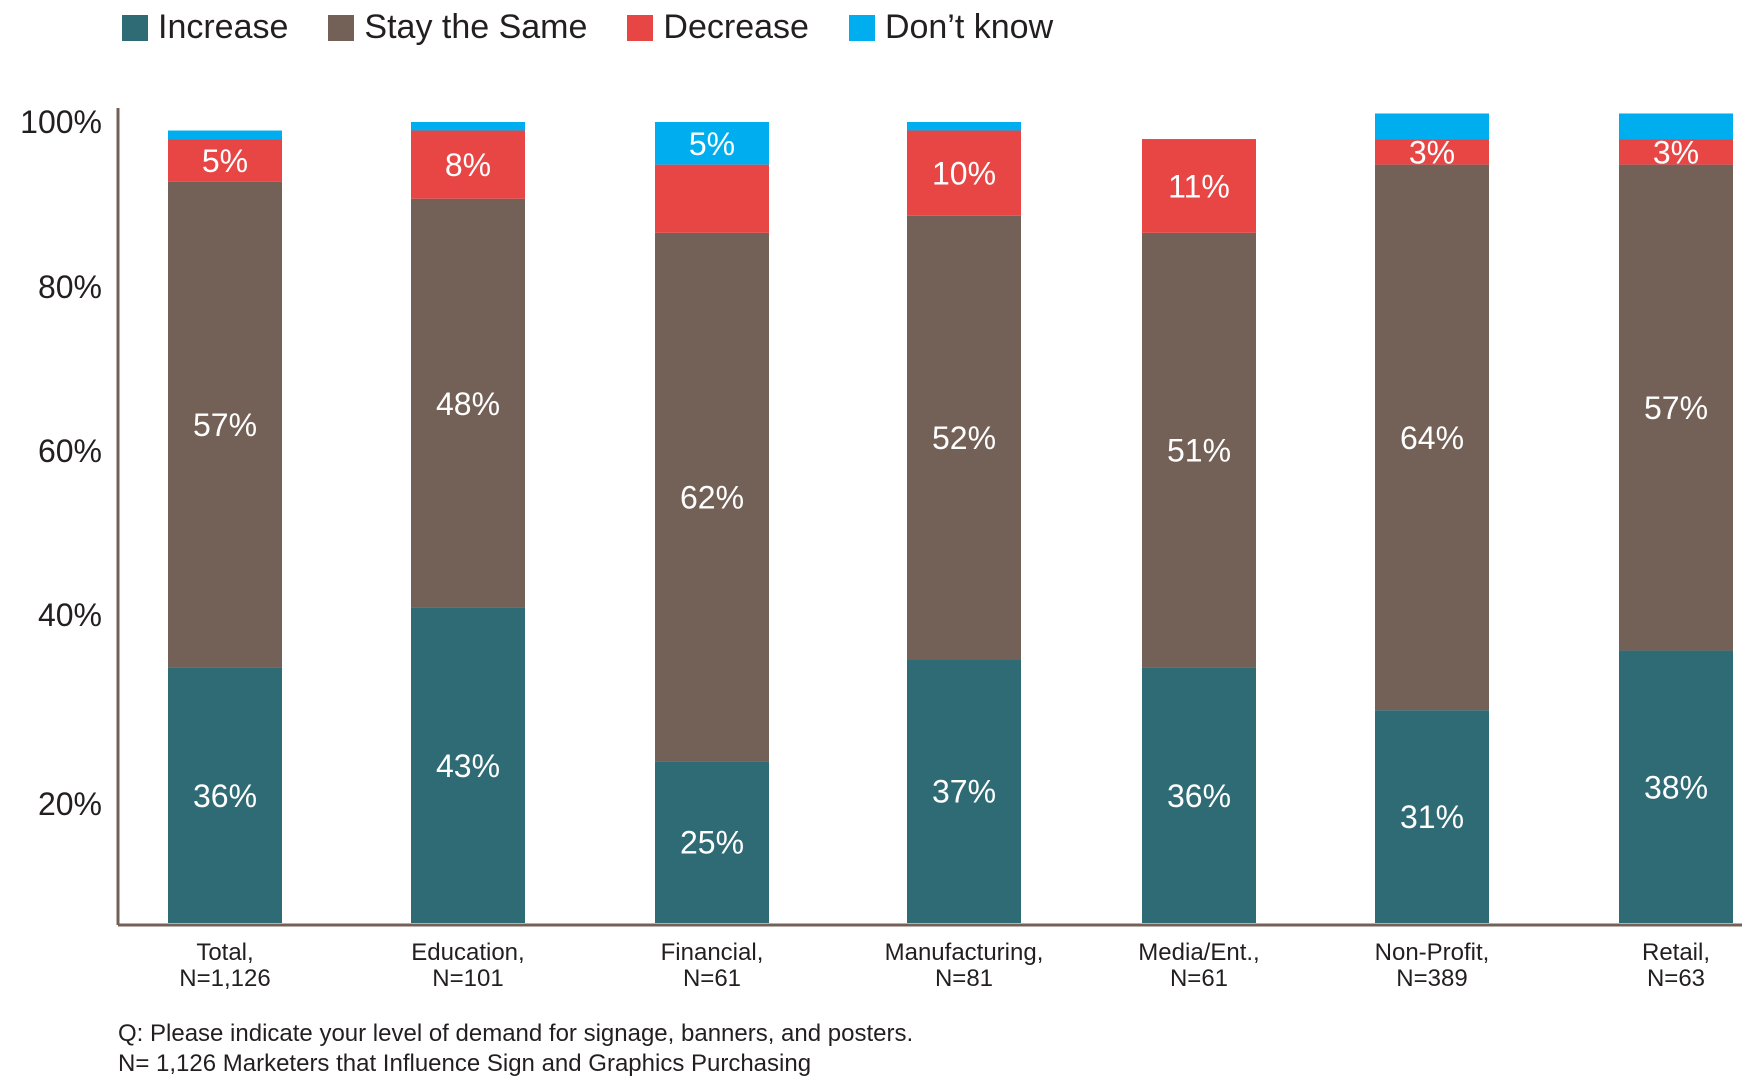 The width and height of the screenshot is (1762, 1079). Describe the element at coordinates (61, 122) in the screenshot. I see `y-tick-label: 100%` at that location.